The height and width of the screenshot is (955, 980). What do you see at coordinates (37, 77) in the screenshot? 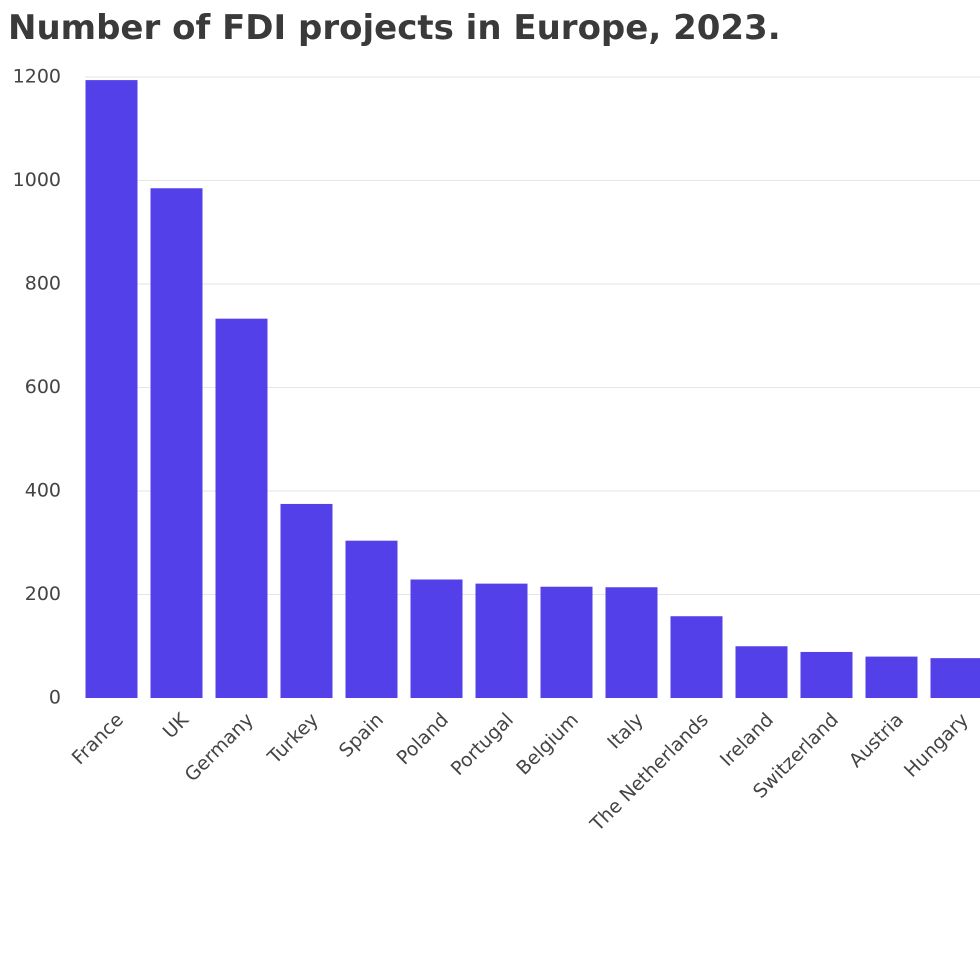
I see `y-tick-label: 1200` at bounding box center [37, 77].